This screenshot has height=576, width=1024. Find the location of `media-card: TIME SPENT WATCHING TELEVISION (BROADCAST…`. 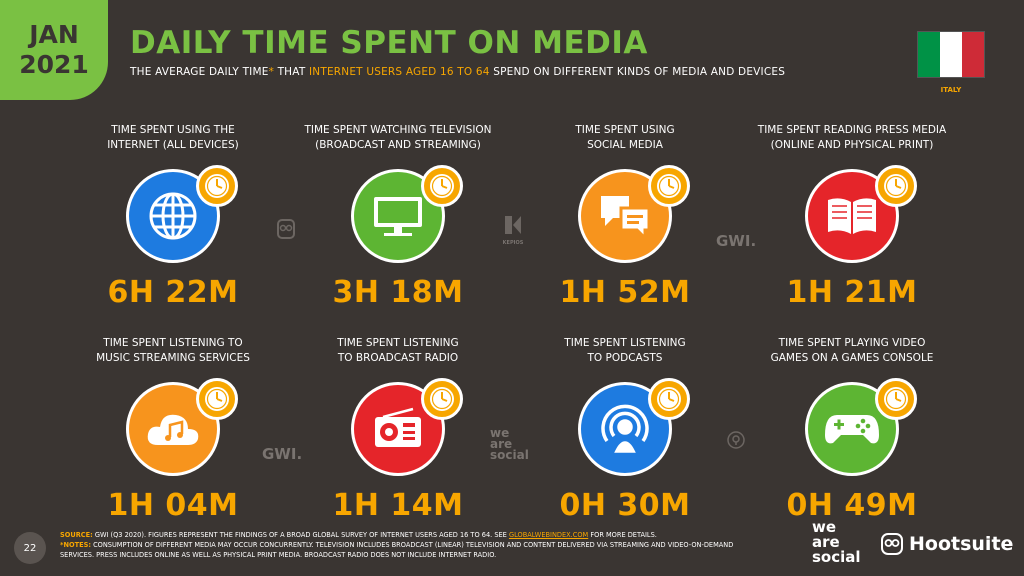

media-card: TIME SPENT WATCHING TELEVISION (BROADCAST… is located at coordinates (398, 216).